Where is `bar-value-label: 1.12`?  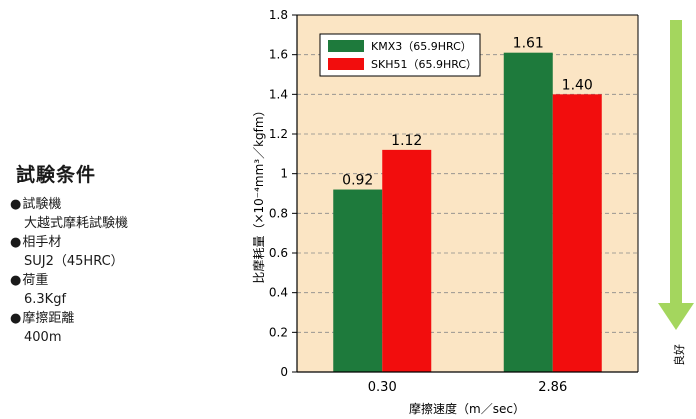
bar-value-label: 1.12 is located at coordinates (406, 141).